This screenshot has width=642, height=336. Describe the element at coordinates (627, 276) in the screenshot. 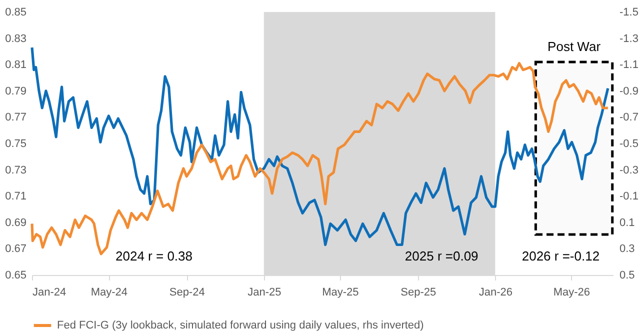

I see `y2-tick-label: 0.5` at that location.